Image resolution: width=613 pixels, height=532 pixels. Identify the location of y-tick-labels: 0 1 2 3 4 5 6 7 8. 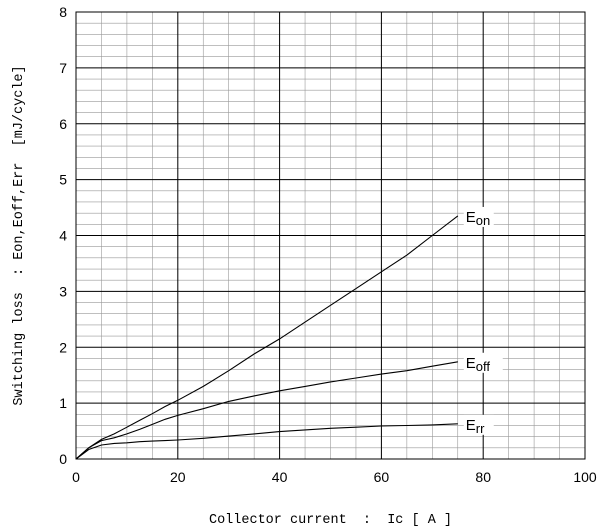
(63, 235).